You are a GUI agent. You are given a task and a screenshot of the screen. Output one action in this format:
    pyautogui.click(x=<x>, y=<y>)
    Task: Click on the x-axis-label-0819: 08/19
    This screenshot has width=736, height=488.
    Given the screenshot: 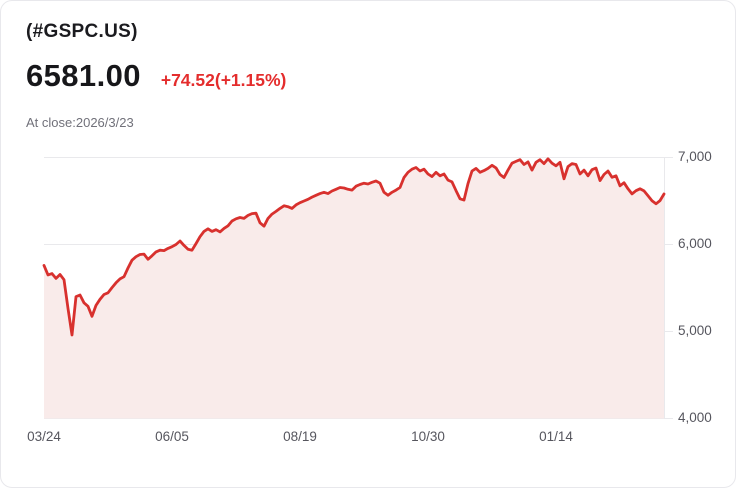 What is the action you would take?
    pyautogui.click(x=300, y=436)
    